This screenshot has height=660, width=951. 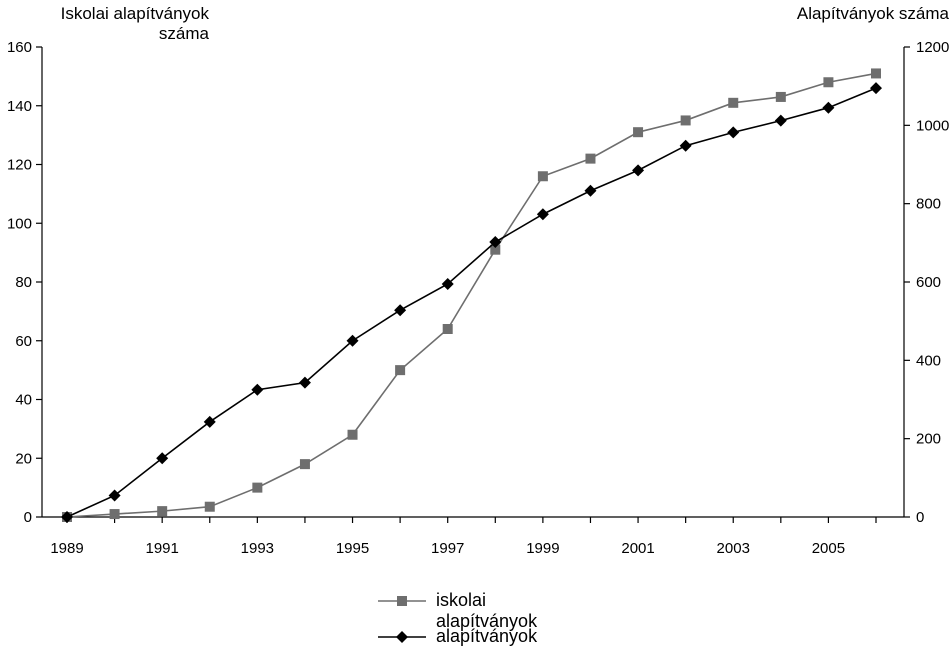 I want to click on right-tick-label: 800, so click(x=928, y=204).